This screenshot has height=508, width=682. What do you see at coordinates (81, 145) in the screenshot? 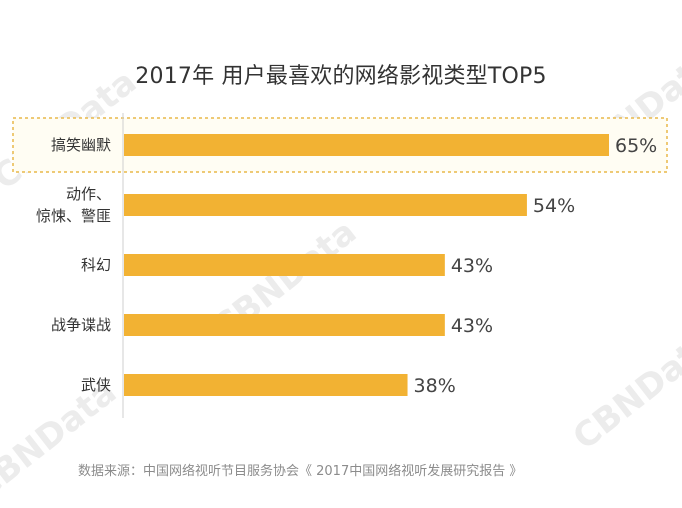
I see `category-label: 搞笑幽默` at bounding box center [81, 145].